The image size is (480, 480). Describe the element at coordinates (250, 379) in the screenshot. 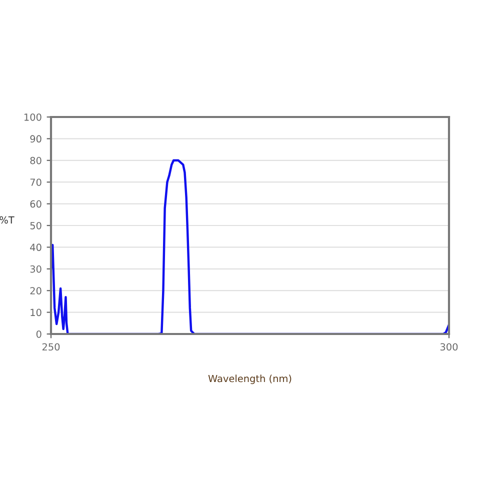

I see `x-axis-title: Wavelength (nm)` at that location.